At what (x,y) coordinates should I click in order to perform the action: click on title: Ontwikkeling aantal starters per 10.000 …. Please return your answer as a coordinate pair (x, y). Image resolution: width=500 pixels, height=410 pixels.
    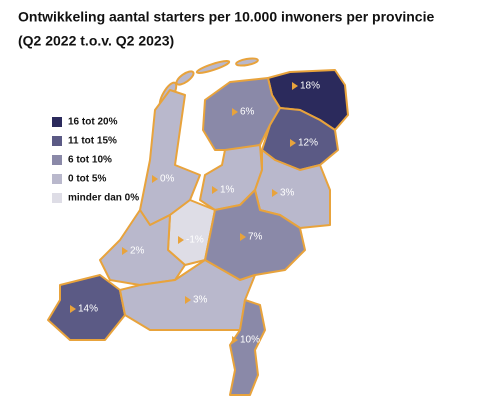
    Looking at the image, I should click on (226, 17).